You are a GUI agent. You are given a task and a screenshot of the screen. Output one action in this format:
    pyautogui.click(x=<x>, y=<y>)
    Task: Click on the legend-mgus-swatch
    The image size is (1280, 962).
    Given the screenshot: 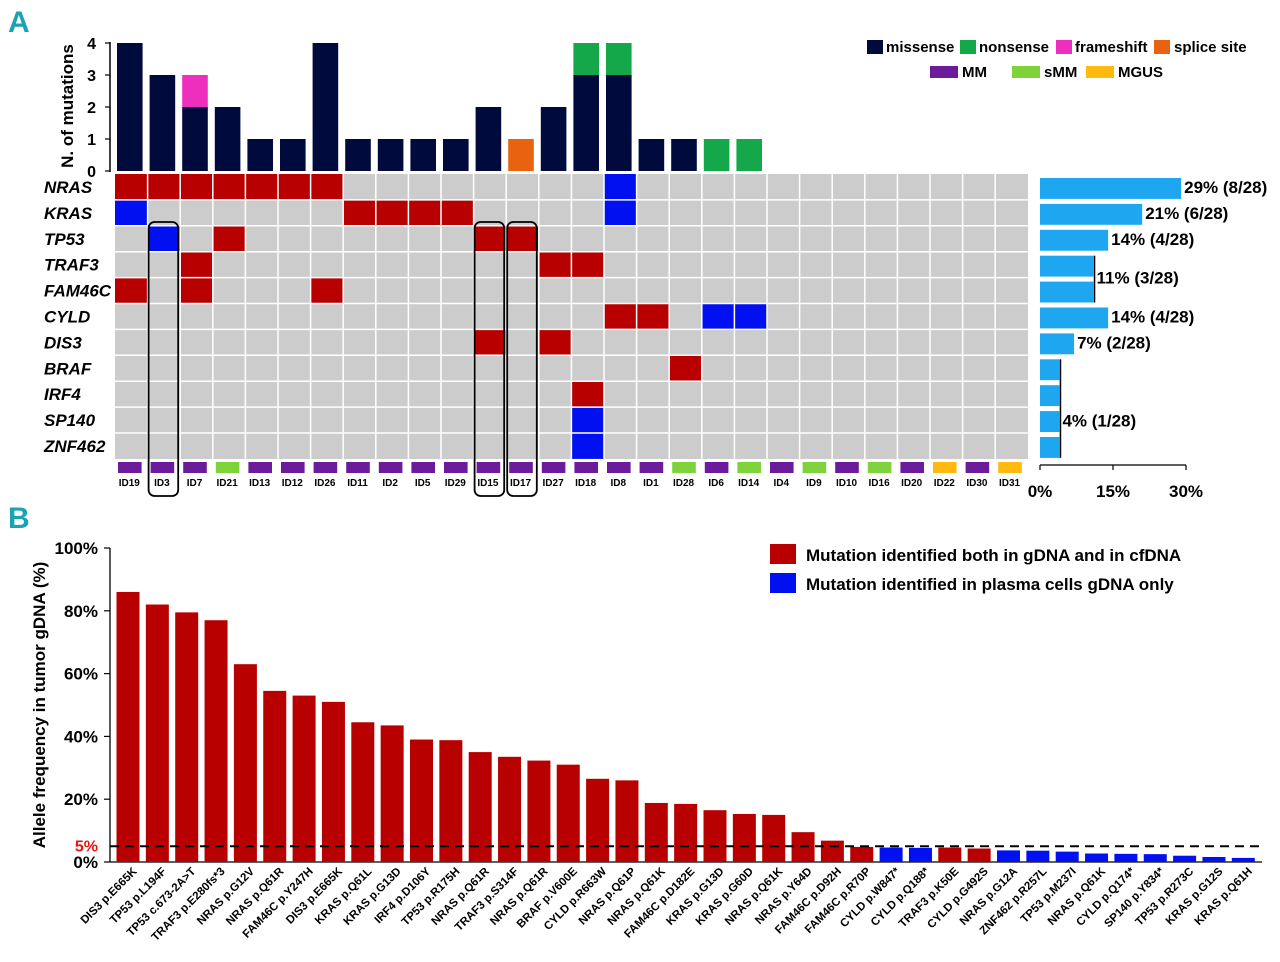 What is the action you would take?
    pyautogui.click(x=1100, y=72)
    